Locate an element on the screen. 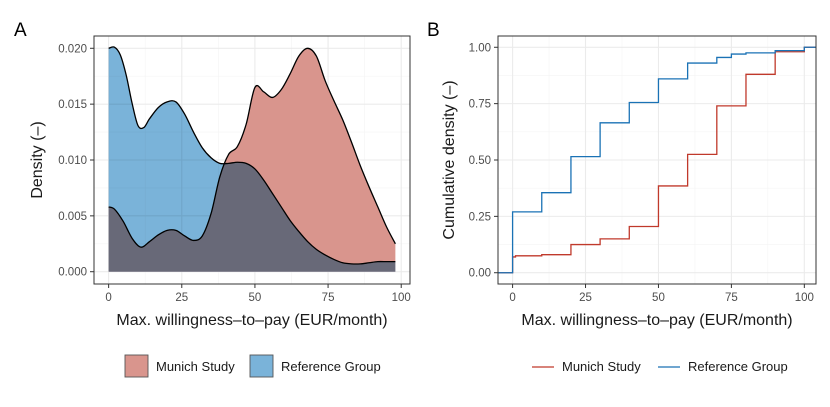 This screenshot has height=407, width=830. b-x-tick-label: 75 is located at coordinates (731, 298).